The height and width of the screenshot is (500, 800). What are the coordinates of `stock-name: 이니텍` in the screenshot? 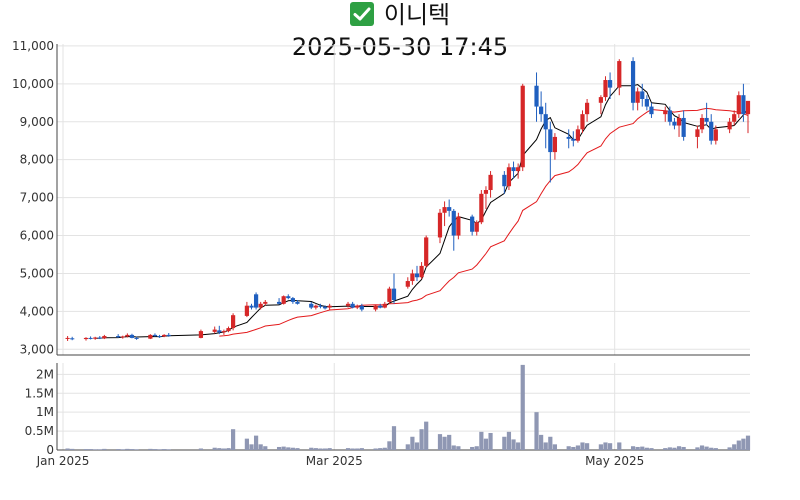 It's located at (417, 15).